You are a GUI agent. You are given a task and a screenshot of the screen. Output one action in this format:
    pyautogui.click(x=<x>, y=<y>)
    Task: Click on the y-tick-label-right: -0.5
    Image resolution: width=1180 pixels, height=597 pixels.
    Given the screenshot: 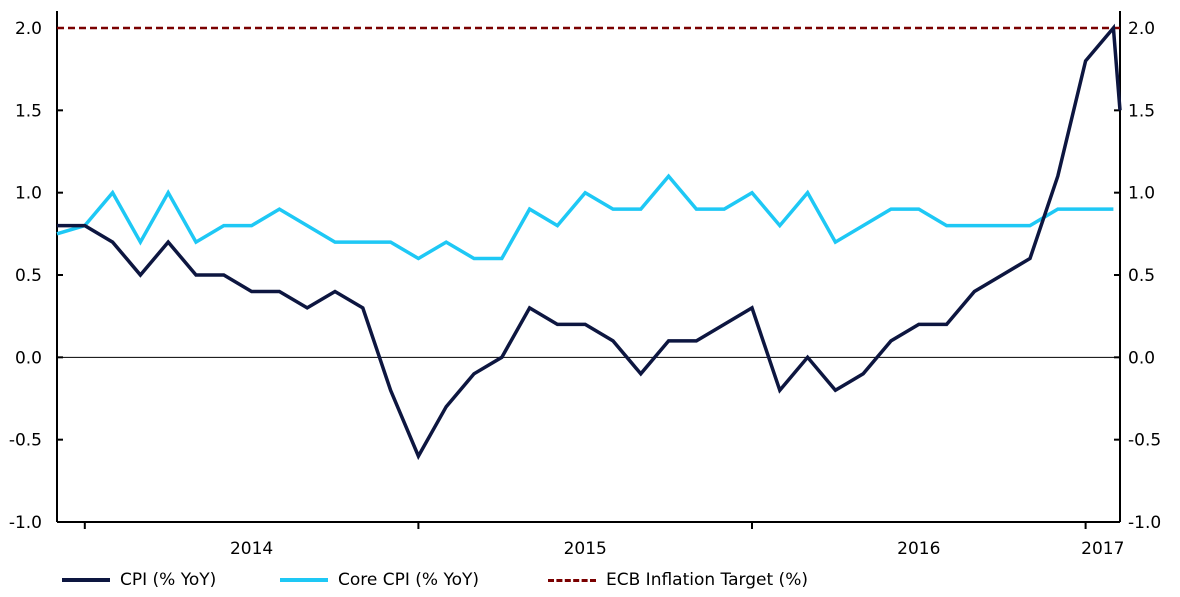 What is the action you would take?
    pyautogui.click(x=1144, y=441)
    